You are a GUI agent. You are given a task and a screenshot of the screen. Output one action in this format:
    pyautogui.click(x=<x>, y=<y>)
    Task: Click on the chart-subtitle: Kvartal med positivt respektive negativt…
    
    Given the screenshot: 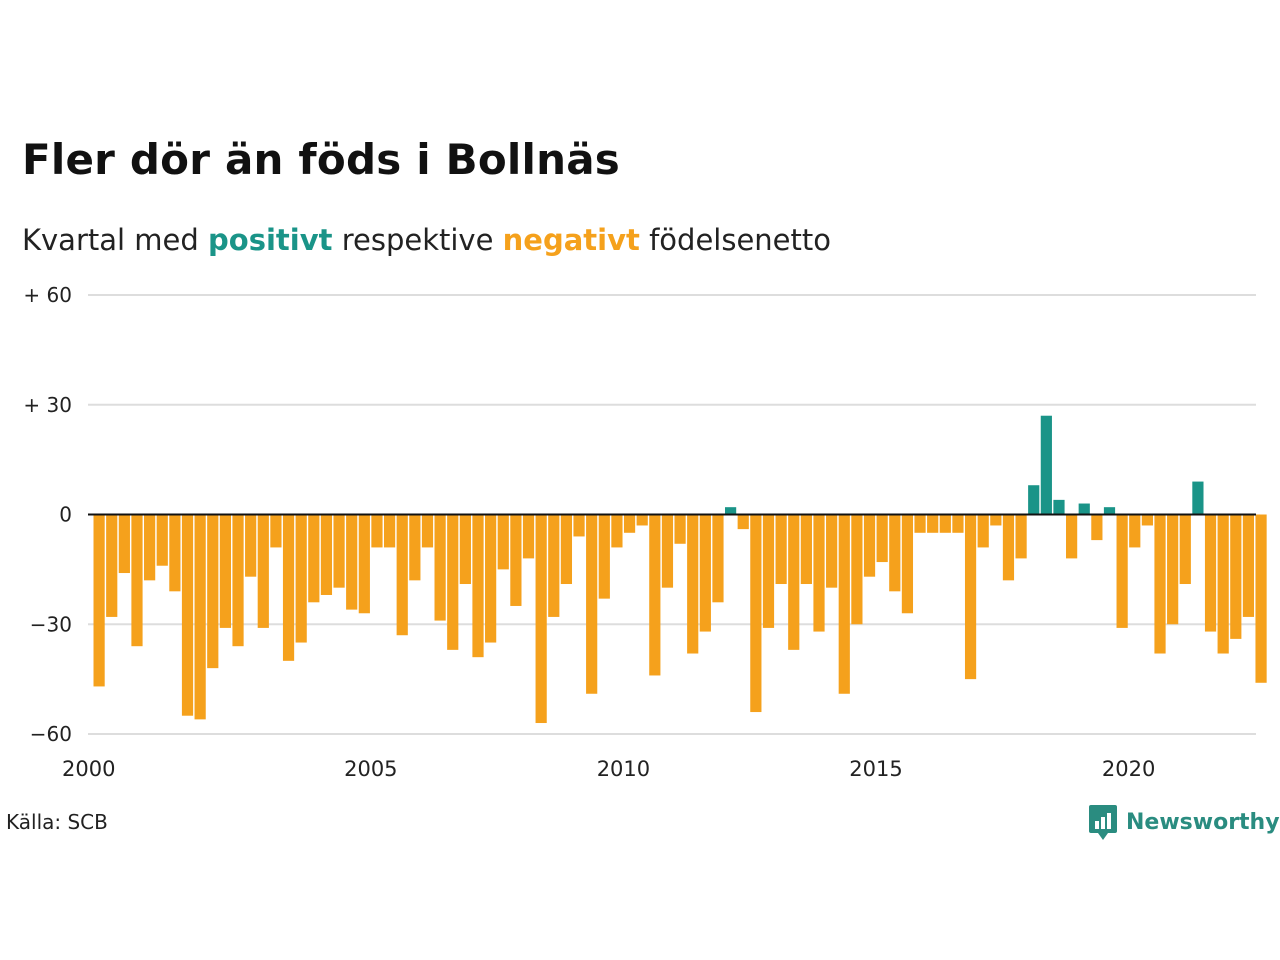 What is the action you would take?
    pyautogui.click(x=426, y=240)
    